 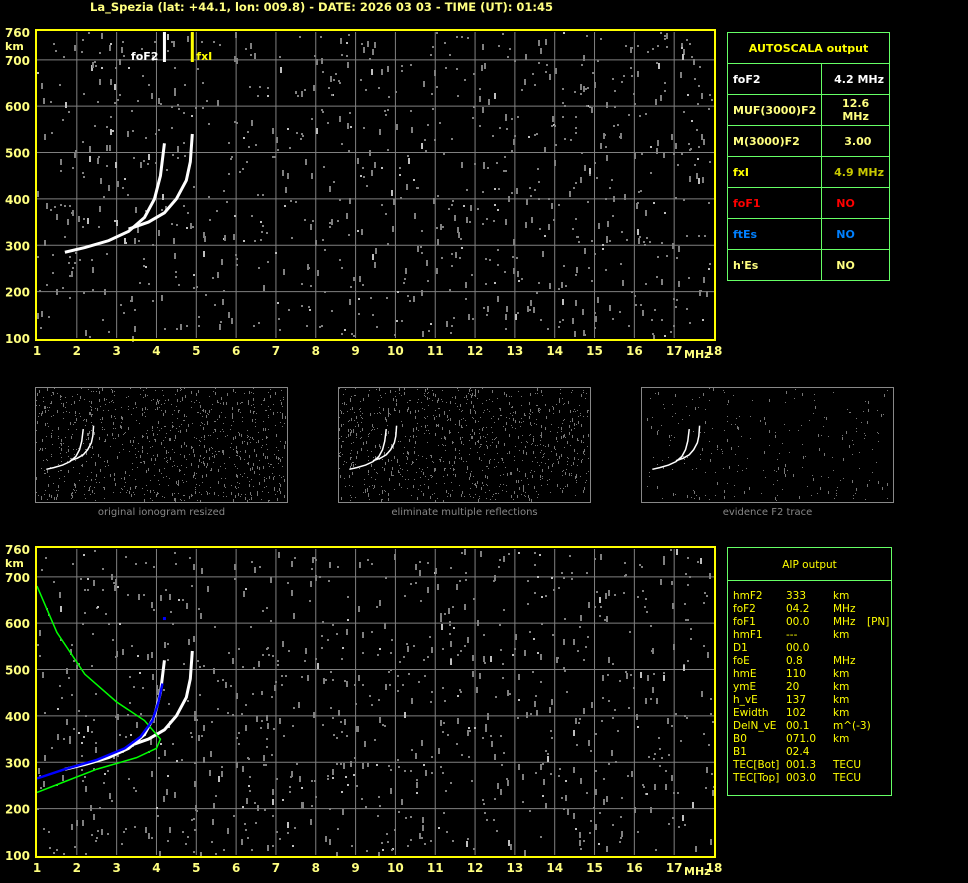 I want to click on aip-row: hmE 110 km, so click(x=812, y=674).